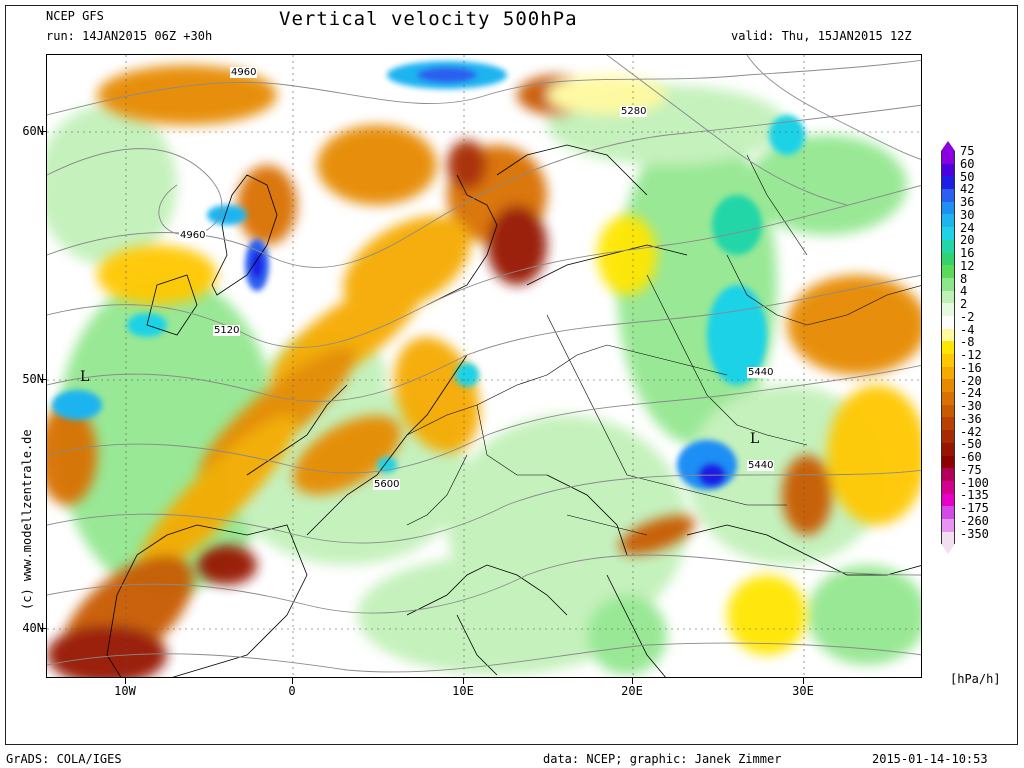 This screenshot has width=1024, height=768. What do you see at coordinates (971, 367) in the screenshot?
I see `legend-label: -16` at bounding box center [971, 367].